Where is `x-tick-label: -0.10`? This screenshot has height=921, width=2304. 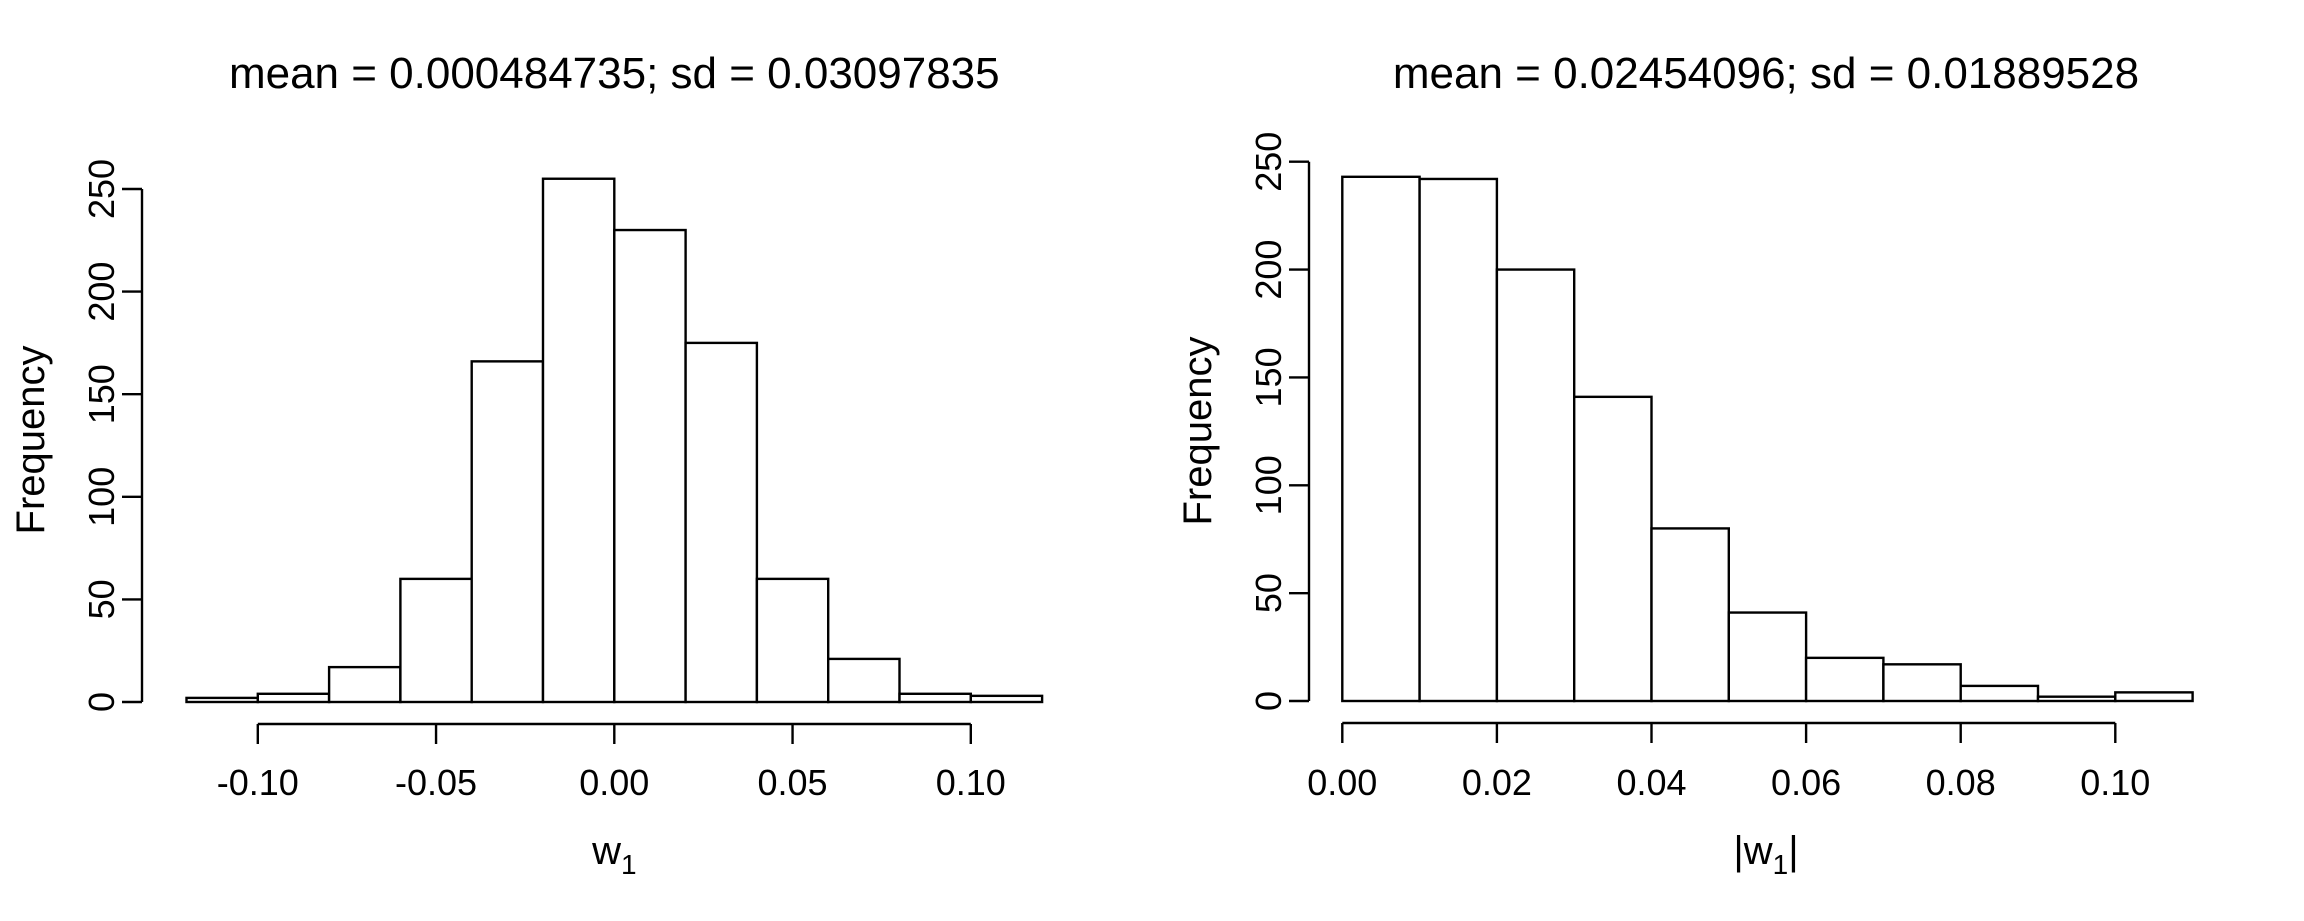 x-tick-label: -0.10 is located at coordinates (258, 782).